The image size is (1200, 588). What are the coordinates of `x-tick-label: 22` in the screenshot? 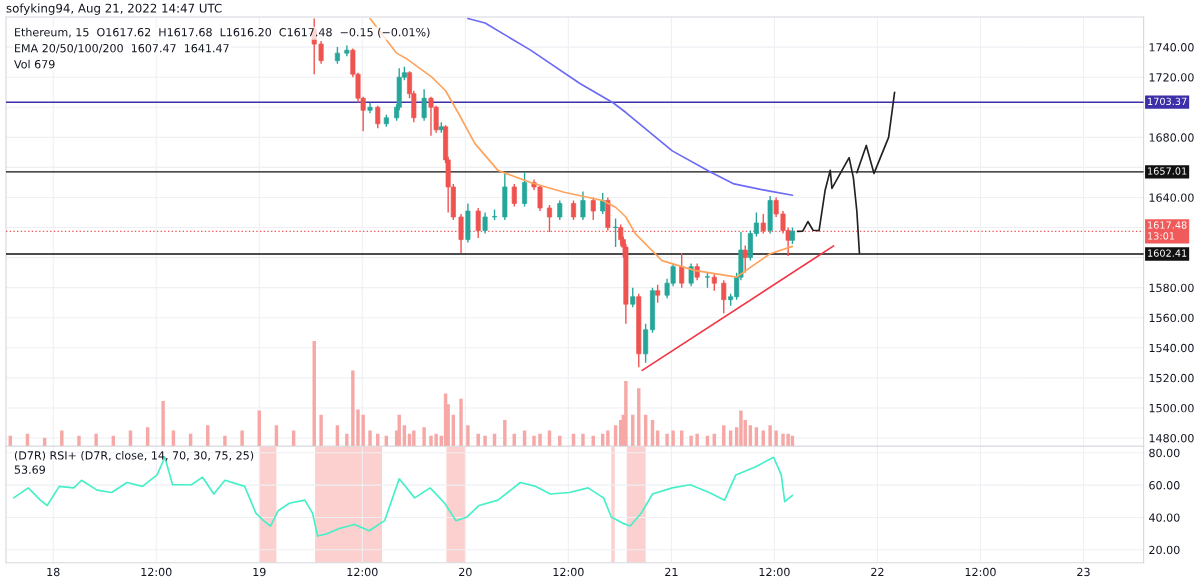 It's located at (877, 572).